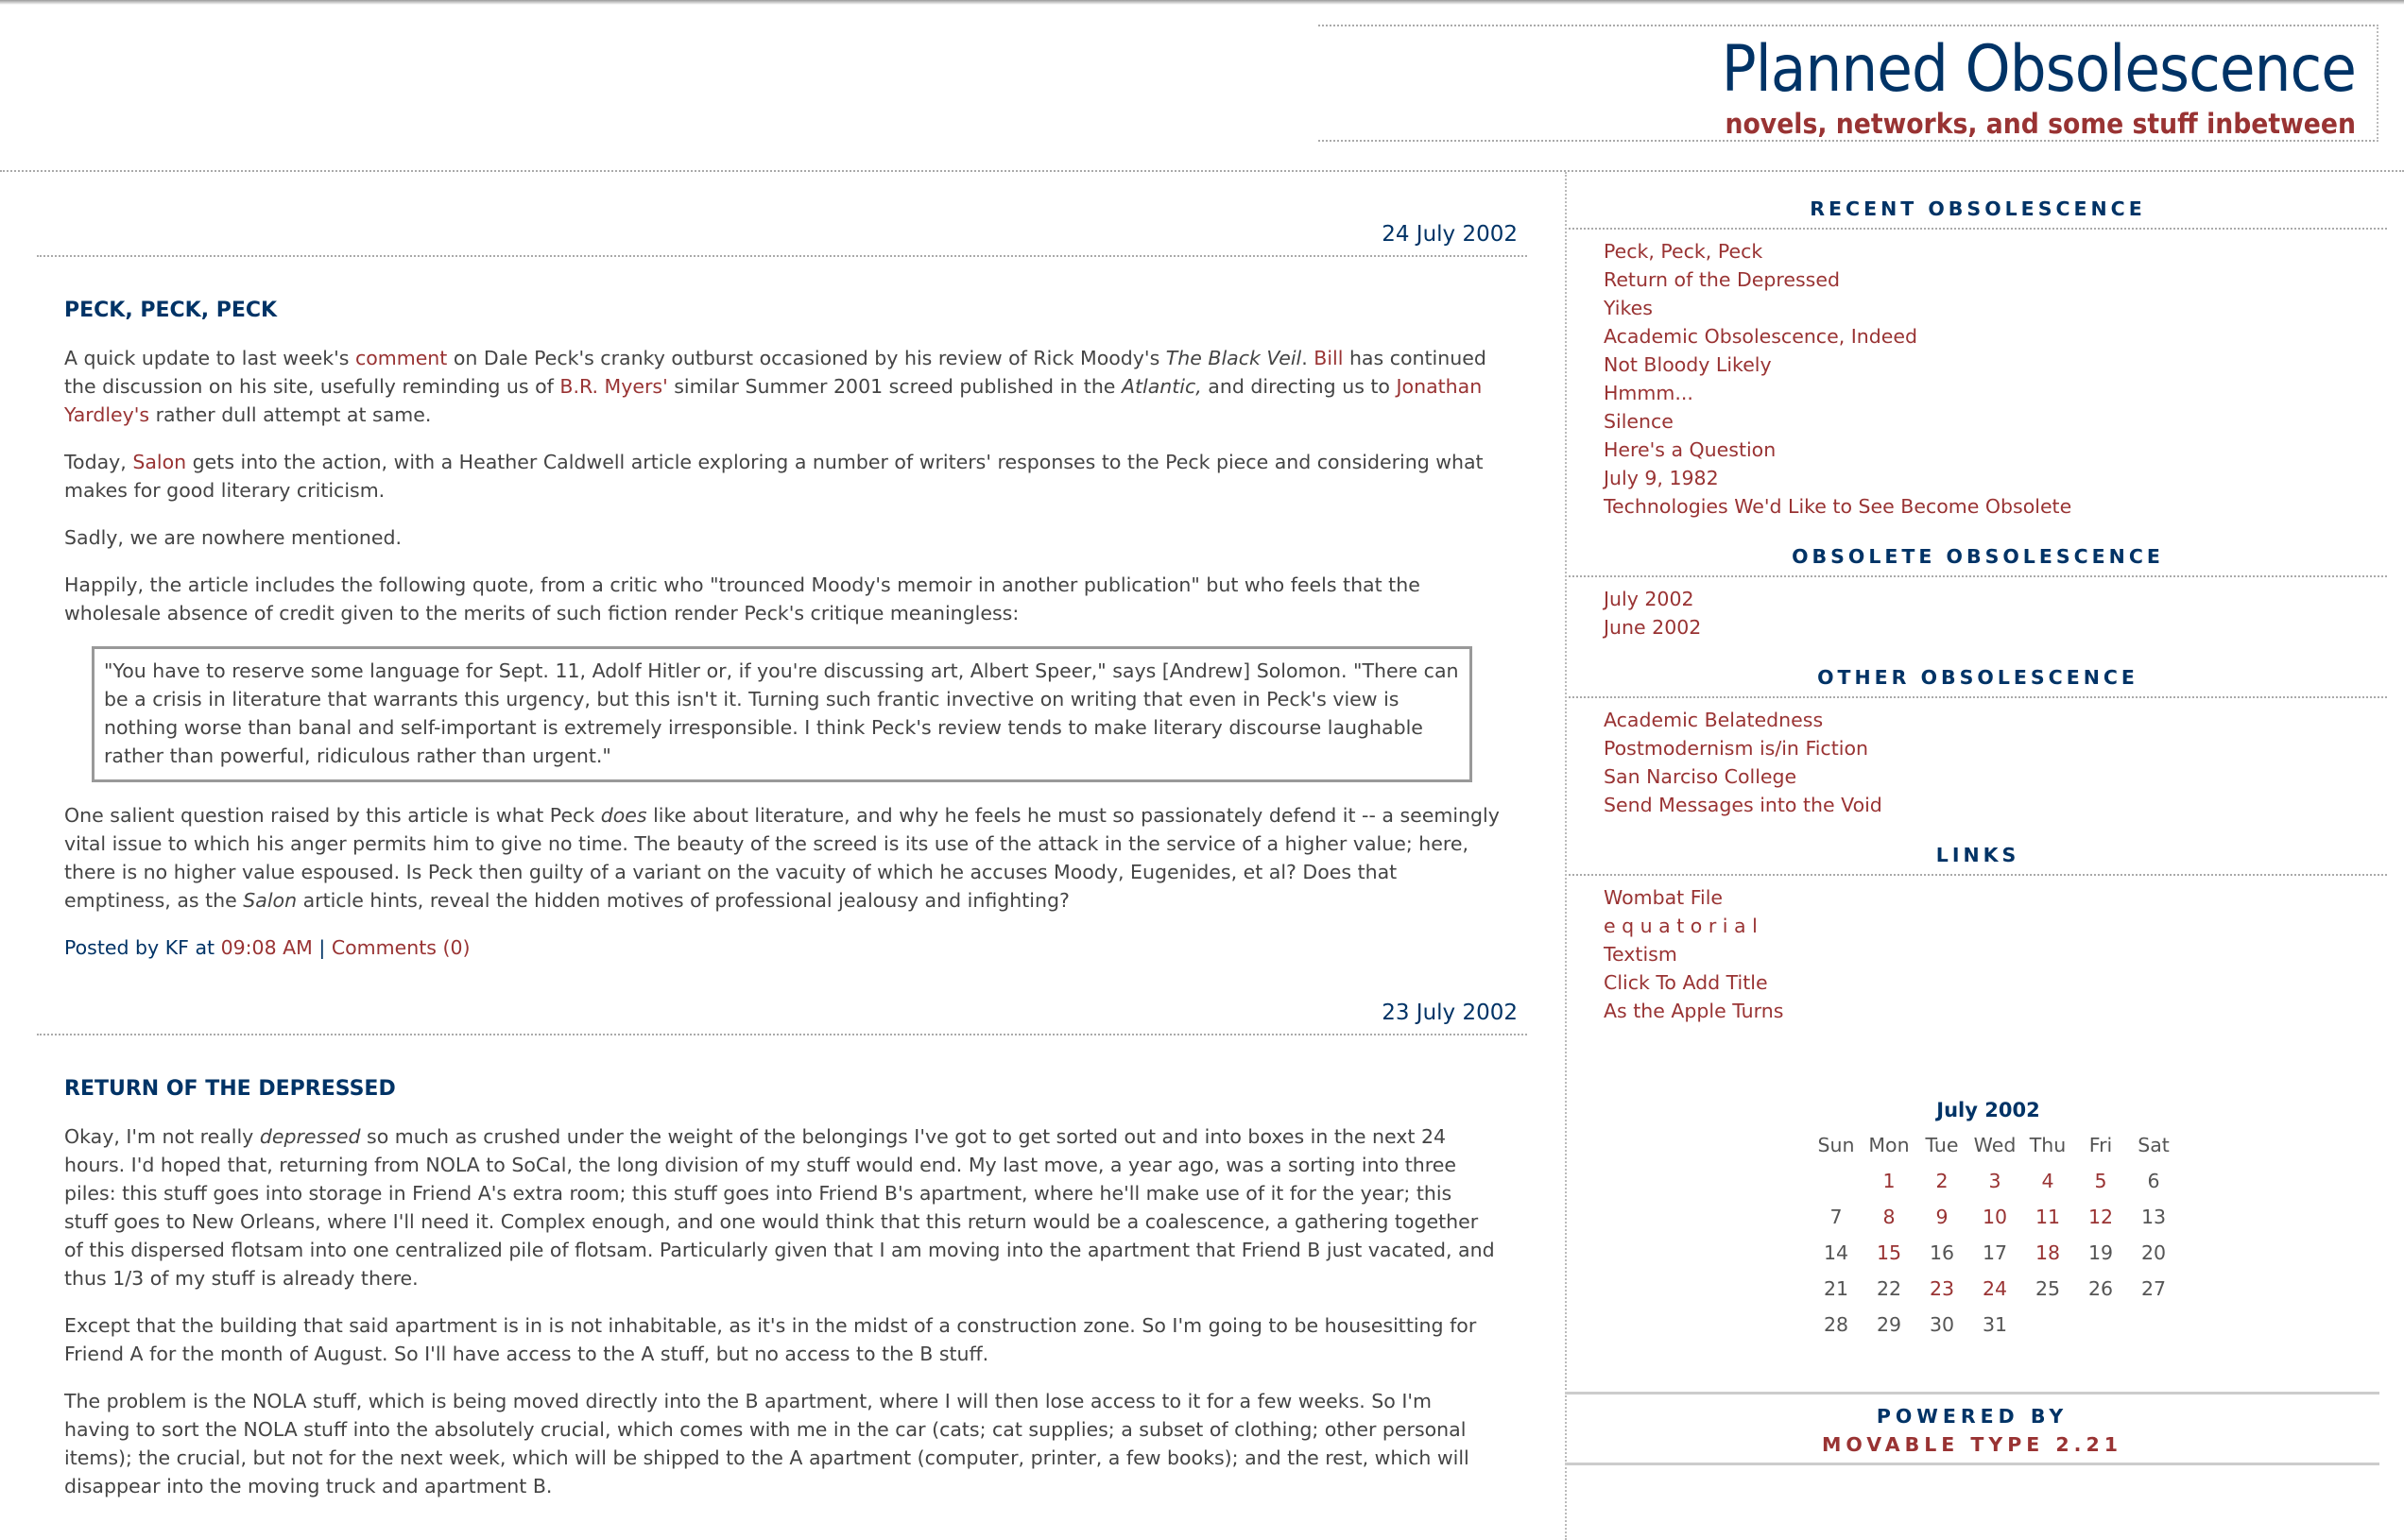 Image resolution: width=2404 pixels, height=1540 pixels. Describe the element at coordinates (1694, 1011) in the screenshot. I see `sidebar-link: As the Apple Turns` at that location.